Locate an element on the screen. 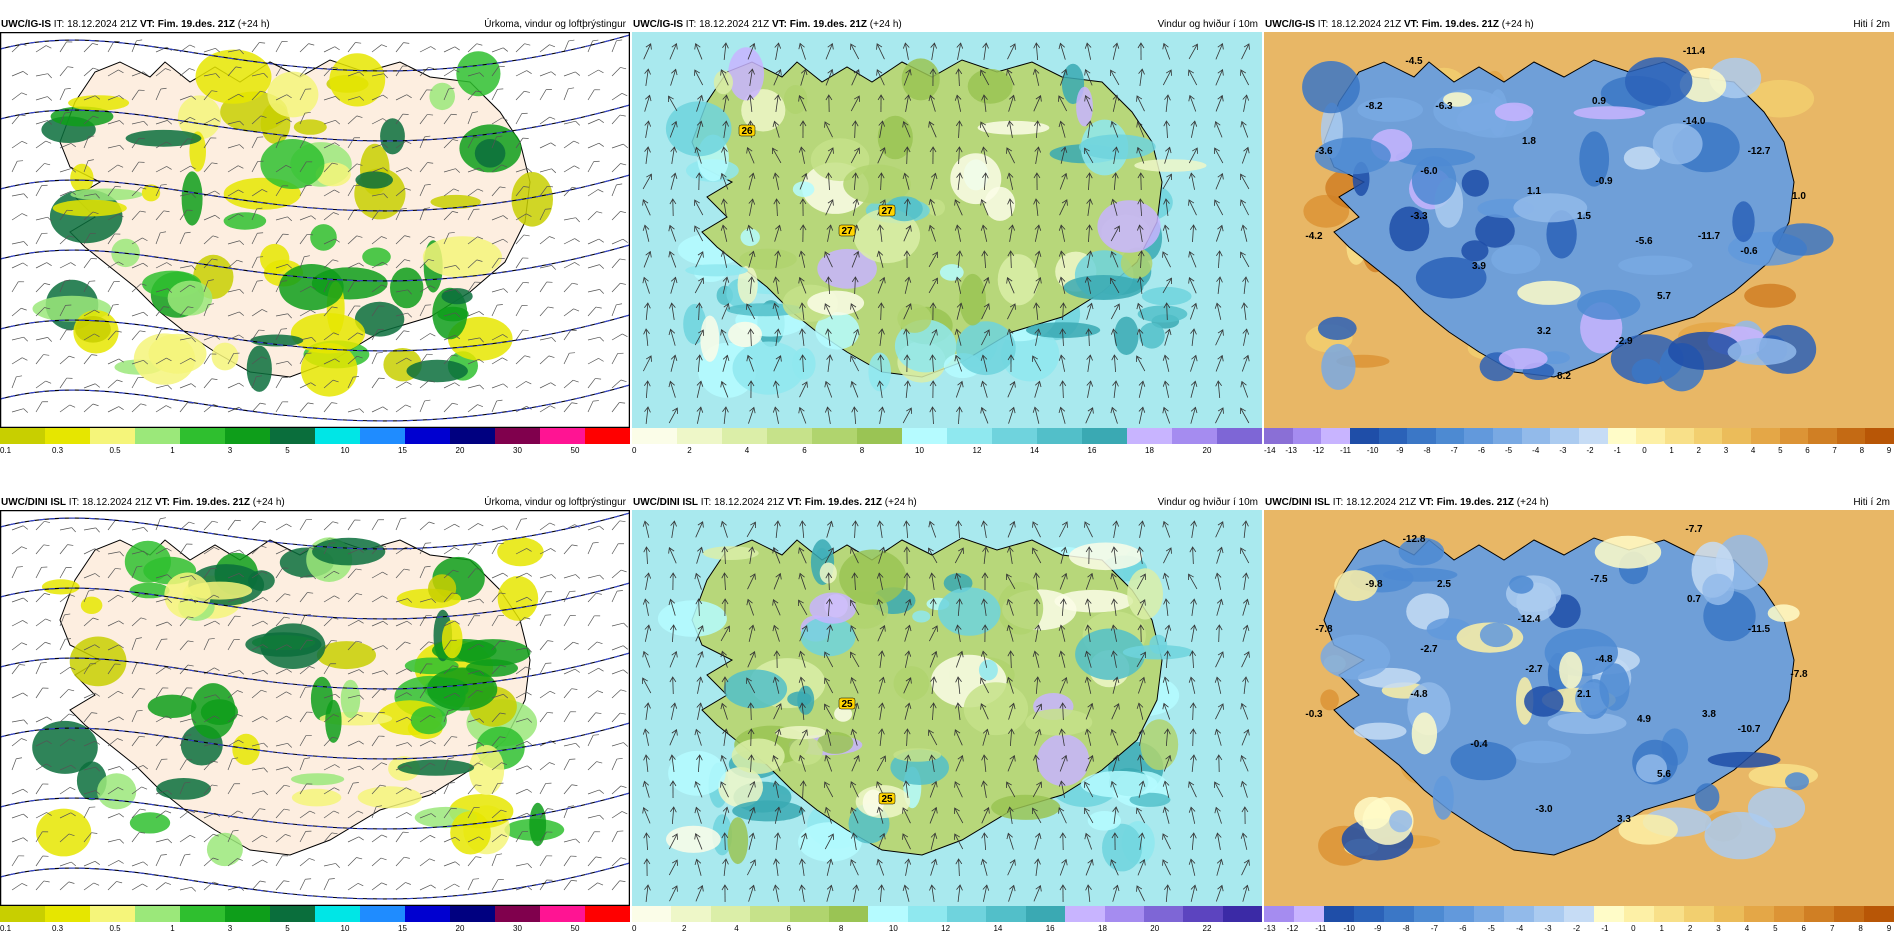  map-value-text: -6.3 is located at coordinates (1444, 106).